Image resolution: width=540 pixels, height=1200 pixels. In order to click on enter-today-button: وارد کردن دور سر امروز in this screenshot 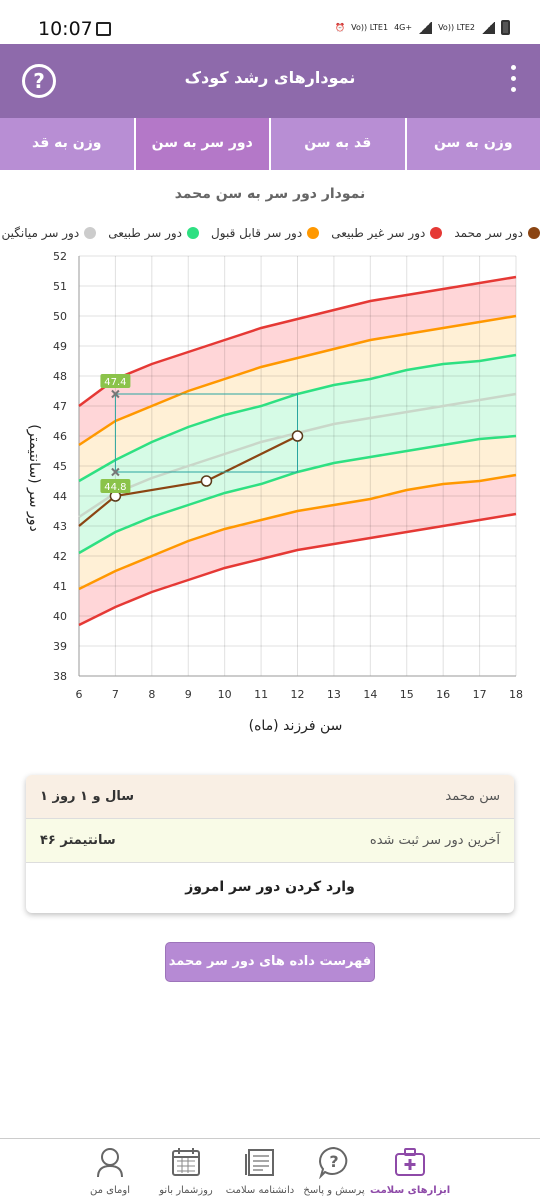, I will do `click(270, 887)`.